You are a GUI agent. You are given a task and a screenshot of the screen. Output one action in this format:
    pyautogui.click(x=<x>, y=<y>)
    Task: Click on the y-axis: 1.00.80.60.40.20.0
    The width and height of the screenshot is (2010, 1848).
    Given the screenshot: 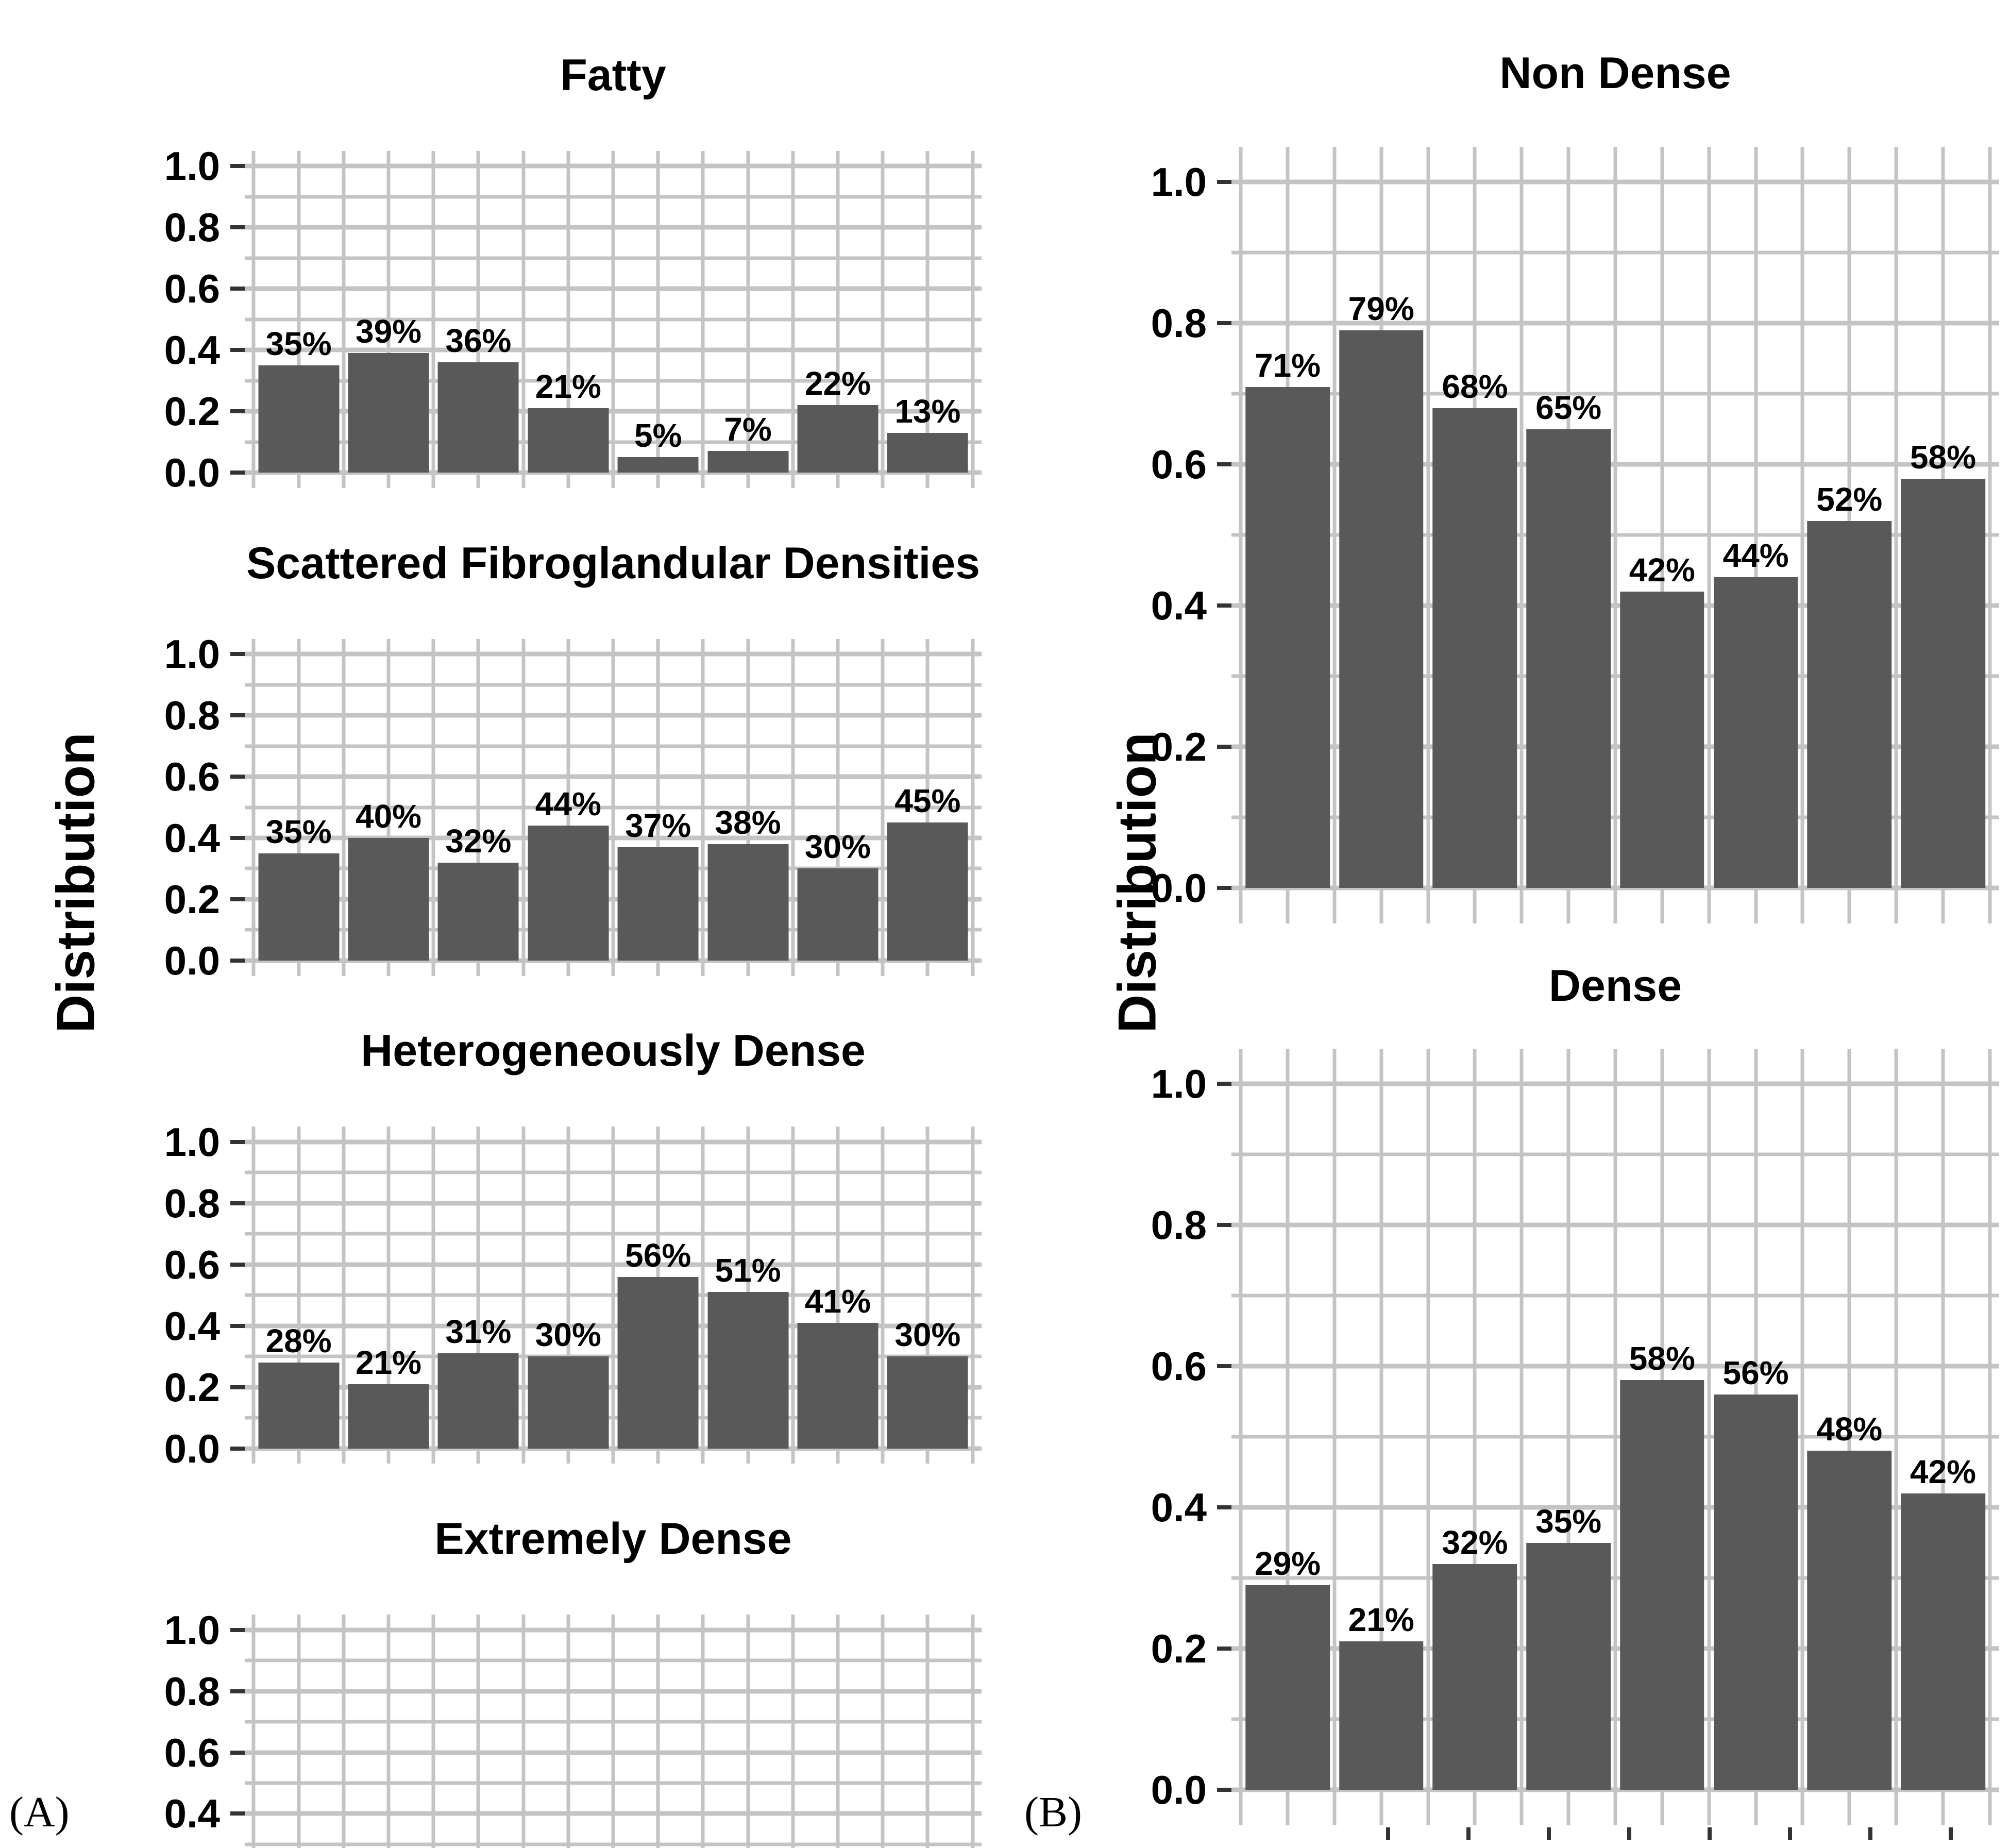 What is the action you would take?
    pyautogui.click(x=184, y=1729)
    